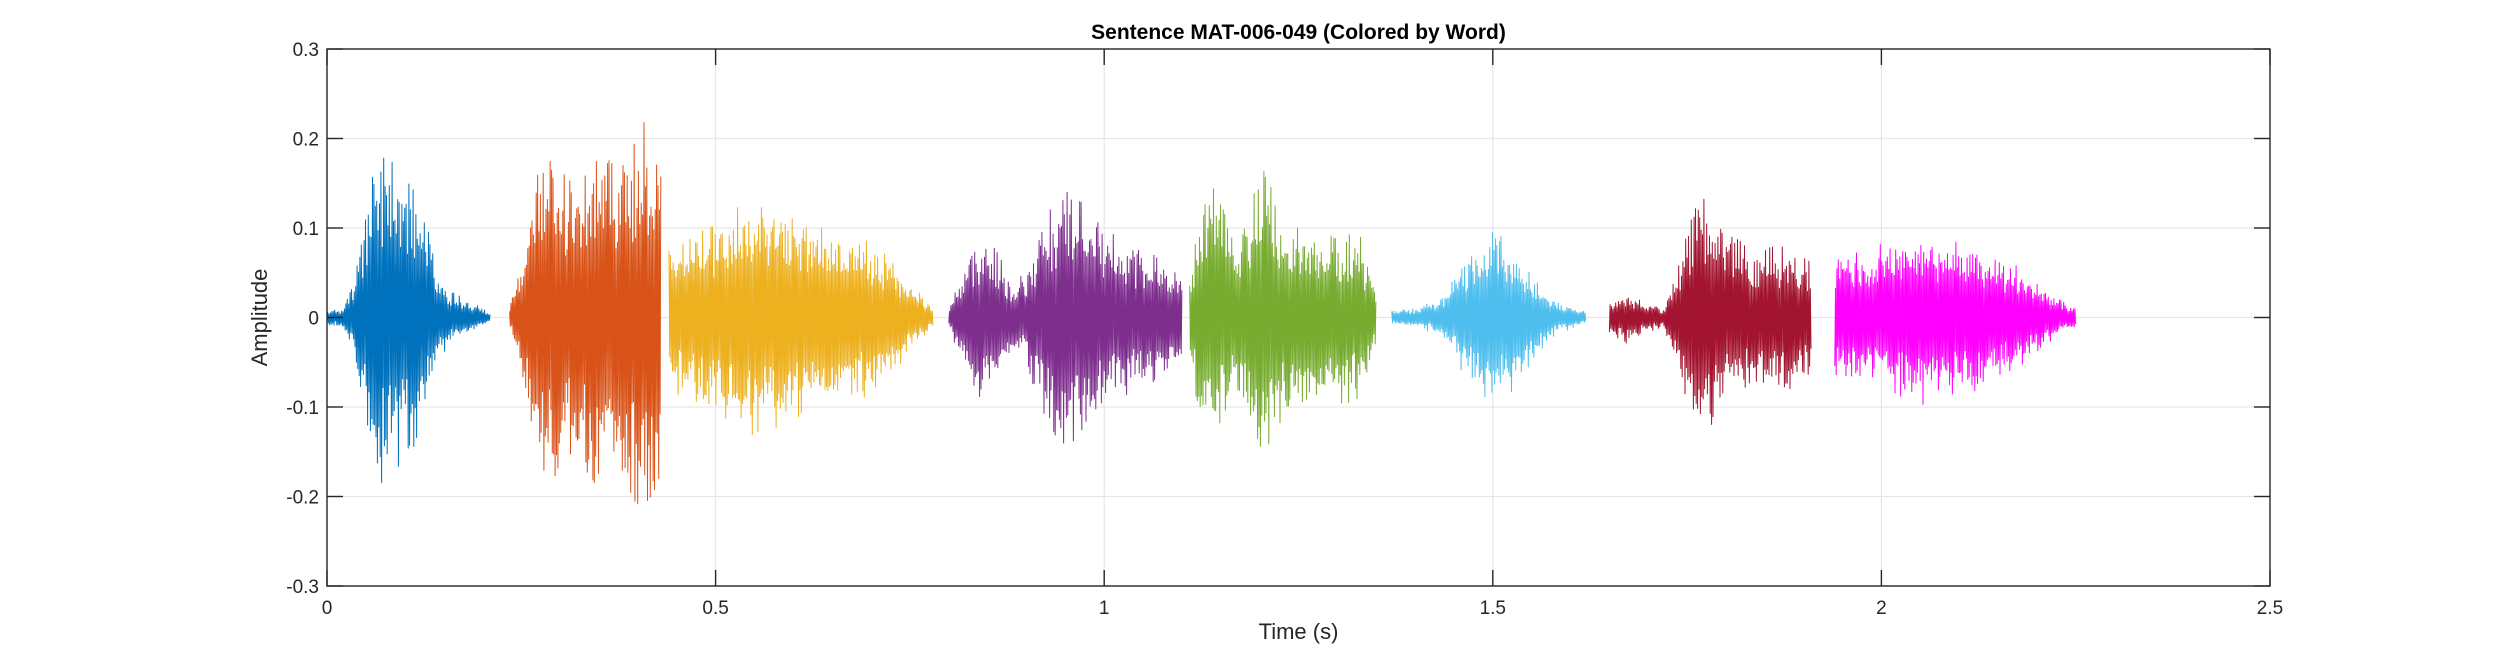 The height and width of the screenshot is (657, 2500). What do you see at coordinates (302, 587) in the screenshot?
I see `y-tick-label: -0.3` at bounding box center [302, 587].